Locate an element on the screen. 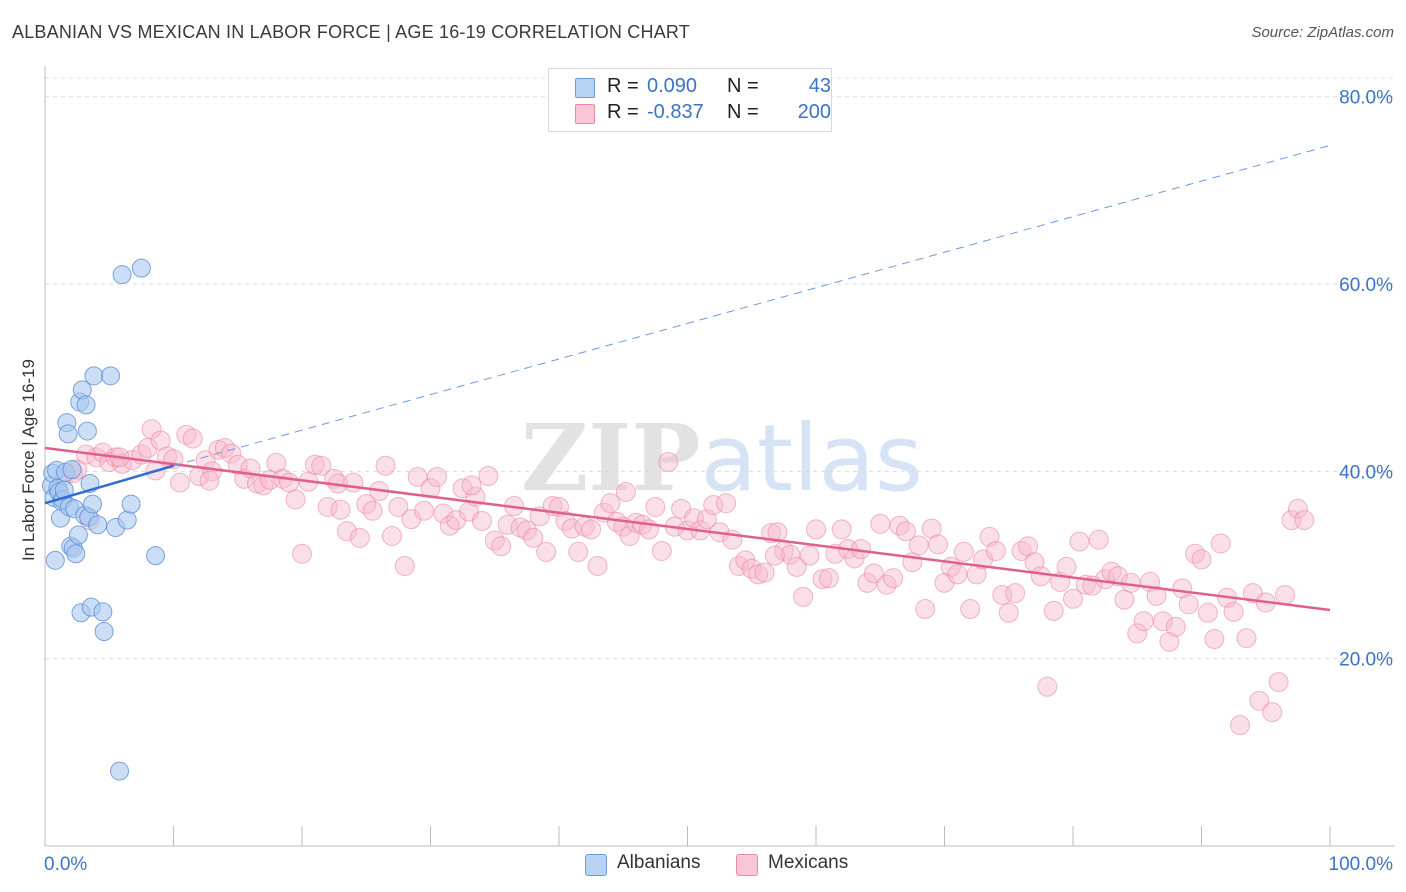  albanians-swatch is located at coordinates (596, 865).